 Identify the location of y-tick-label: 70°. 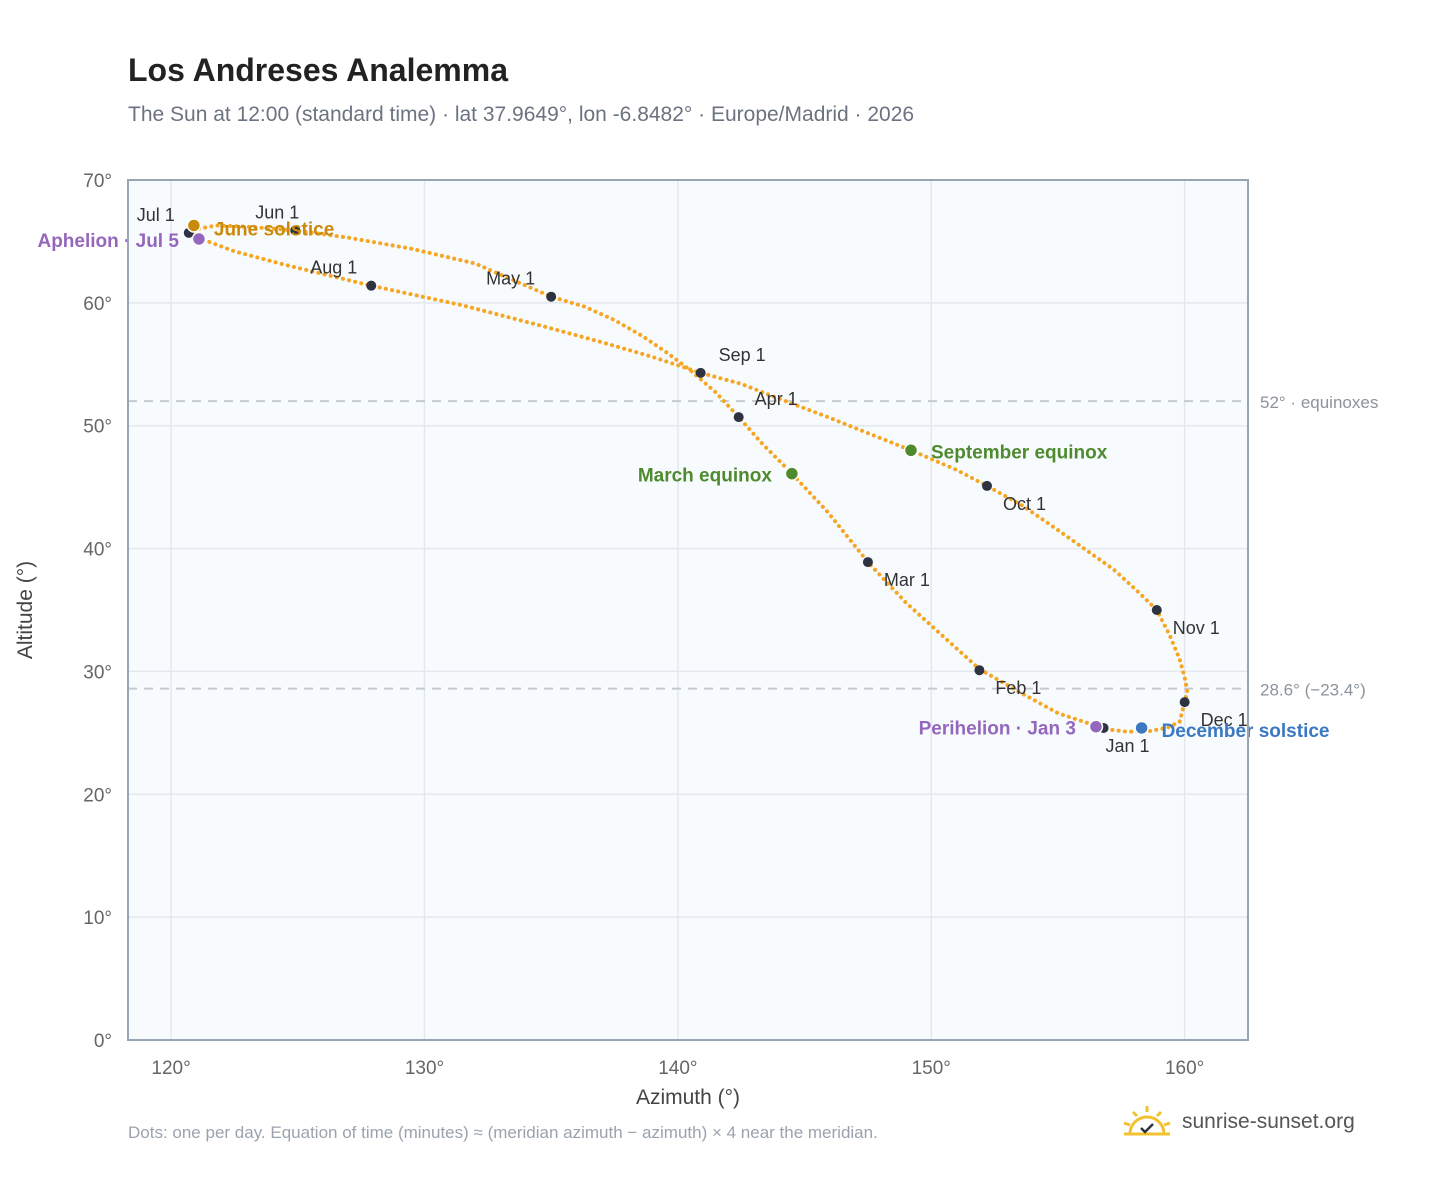
(97, 181).